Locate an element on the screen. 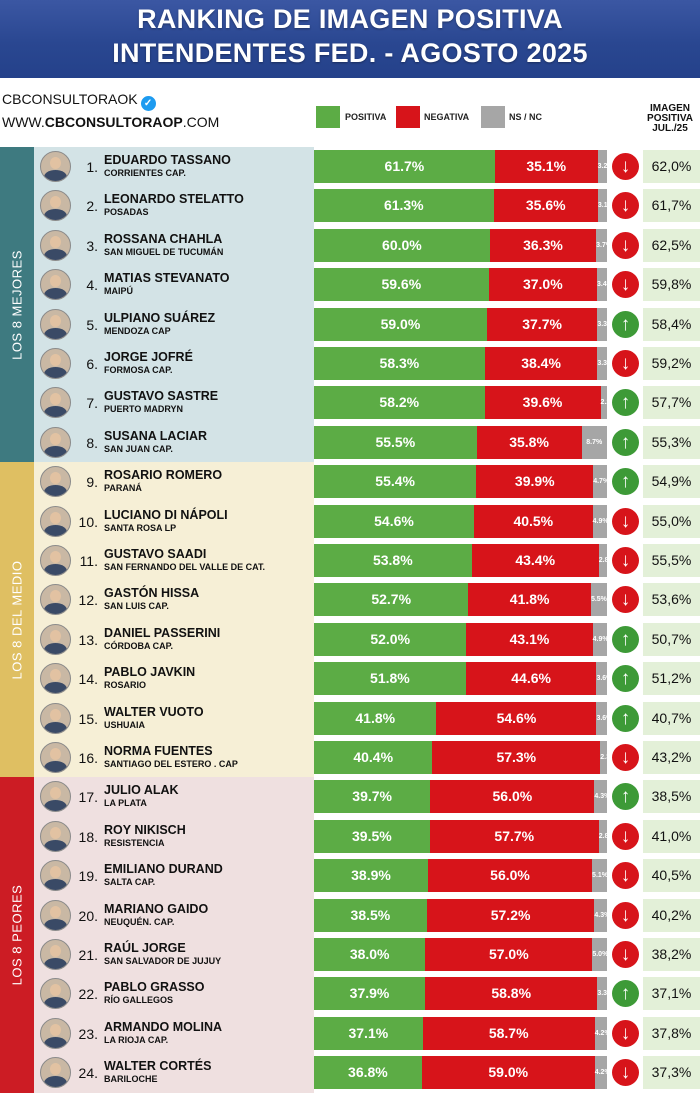  mayor-name: PABLO JAVKIN is located at coordinates (150, 672).